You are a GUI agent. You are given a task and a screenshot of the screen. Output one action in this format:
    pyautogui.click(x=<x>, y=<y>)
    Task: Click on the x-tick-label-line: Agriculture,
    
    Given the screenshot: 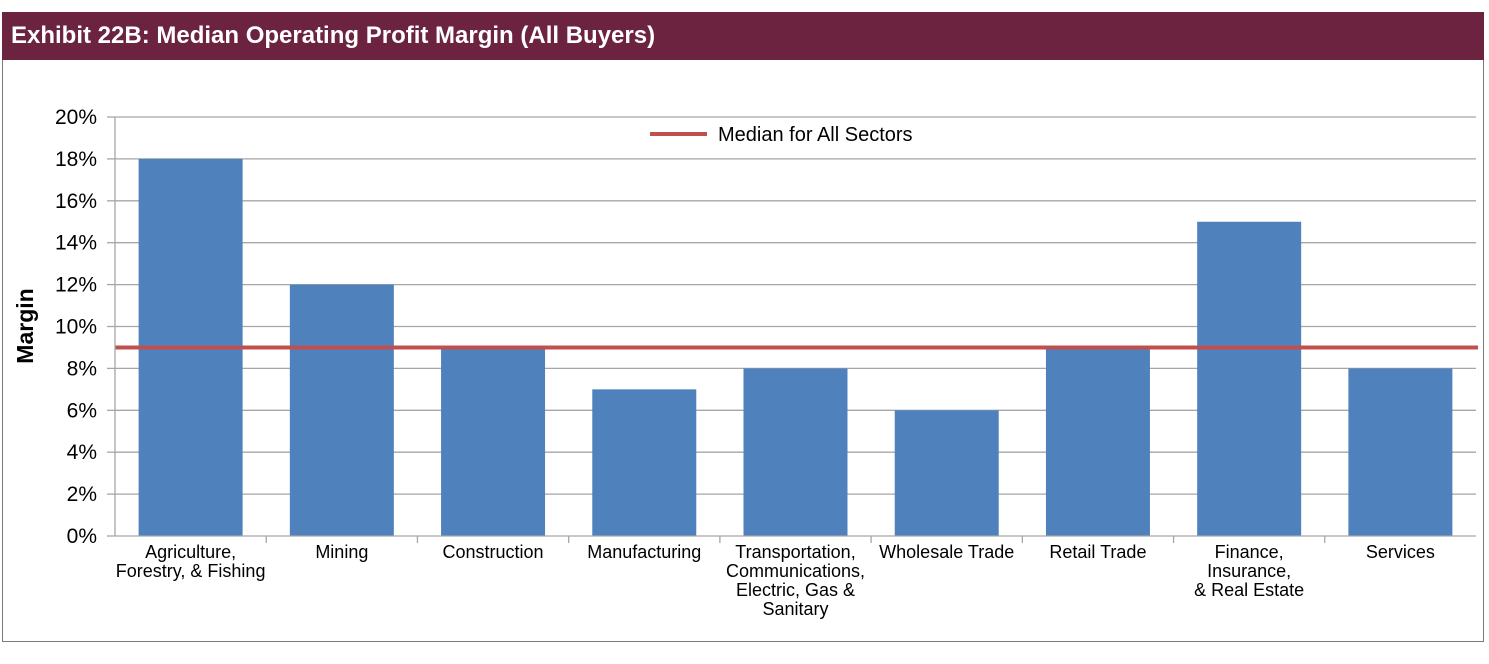 What is the action you would take?
    pyautogui.click(x=190, y=552)
    